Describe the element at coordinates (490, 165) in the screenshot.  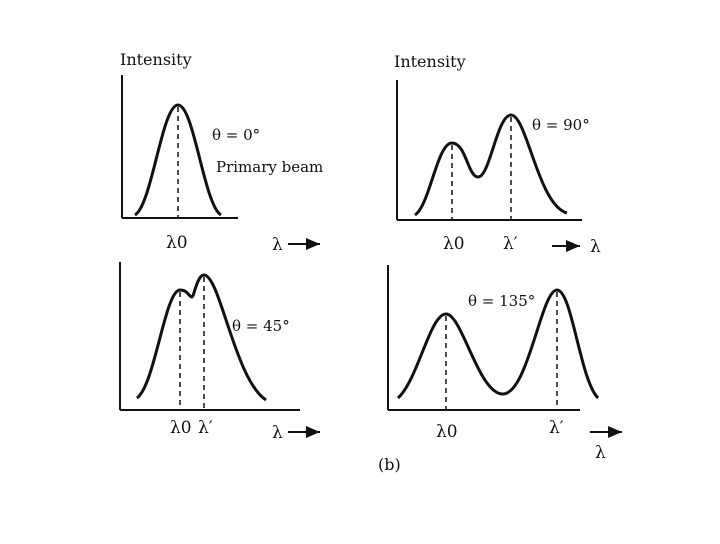
I see `compton-peaks-curve` at that location.